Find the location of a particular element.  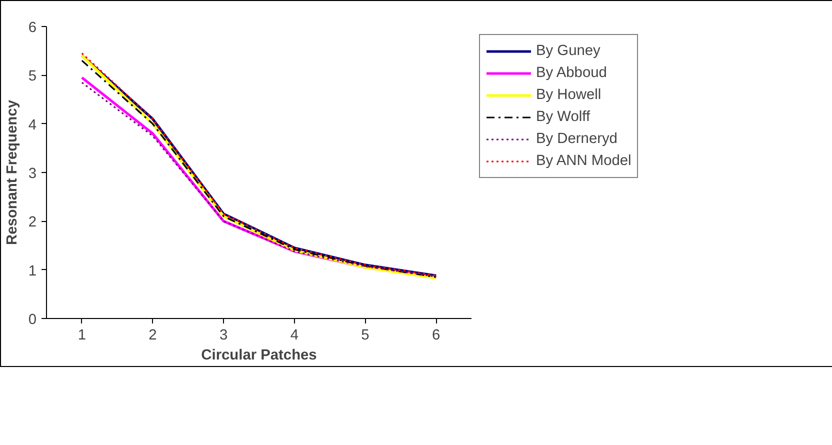

x-tick-label: 6 is located at coordinates (436, 336).